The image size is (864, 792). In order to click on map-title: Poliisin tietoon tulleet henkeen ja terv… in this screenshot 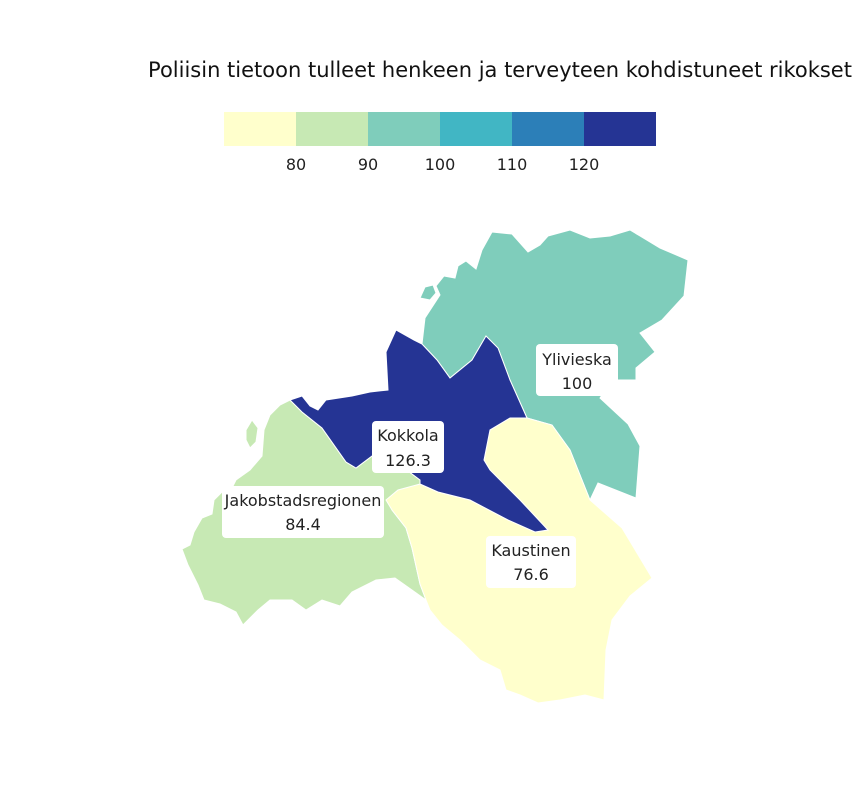, I will do `click(500, 70)`.